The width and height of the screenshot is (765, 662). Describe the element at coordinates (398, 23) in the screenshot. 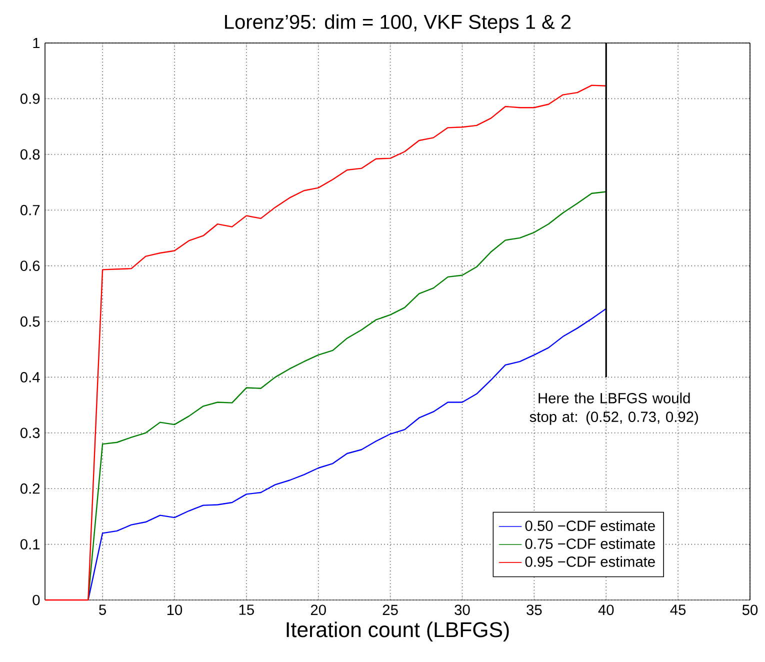

I see `chart-title: Lorenz’95: dim = 100, VKF Steps 1 & 2` at that location.